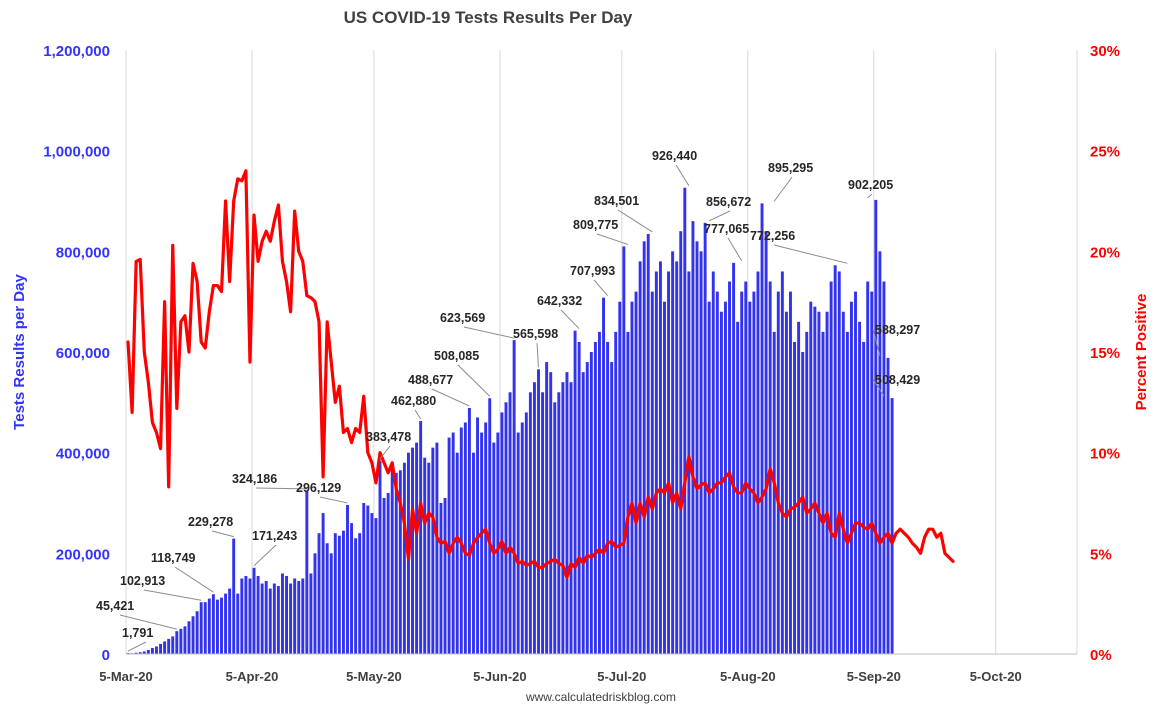 The height and width of the screenshot is (705, 1159). What do you see at coordinates (274, 536) in the screenshot?
I see `annotation-label: 171,243` at bounding box center [274, 536].